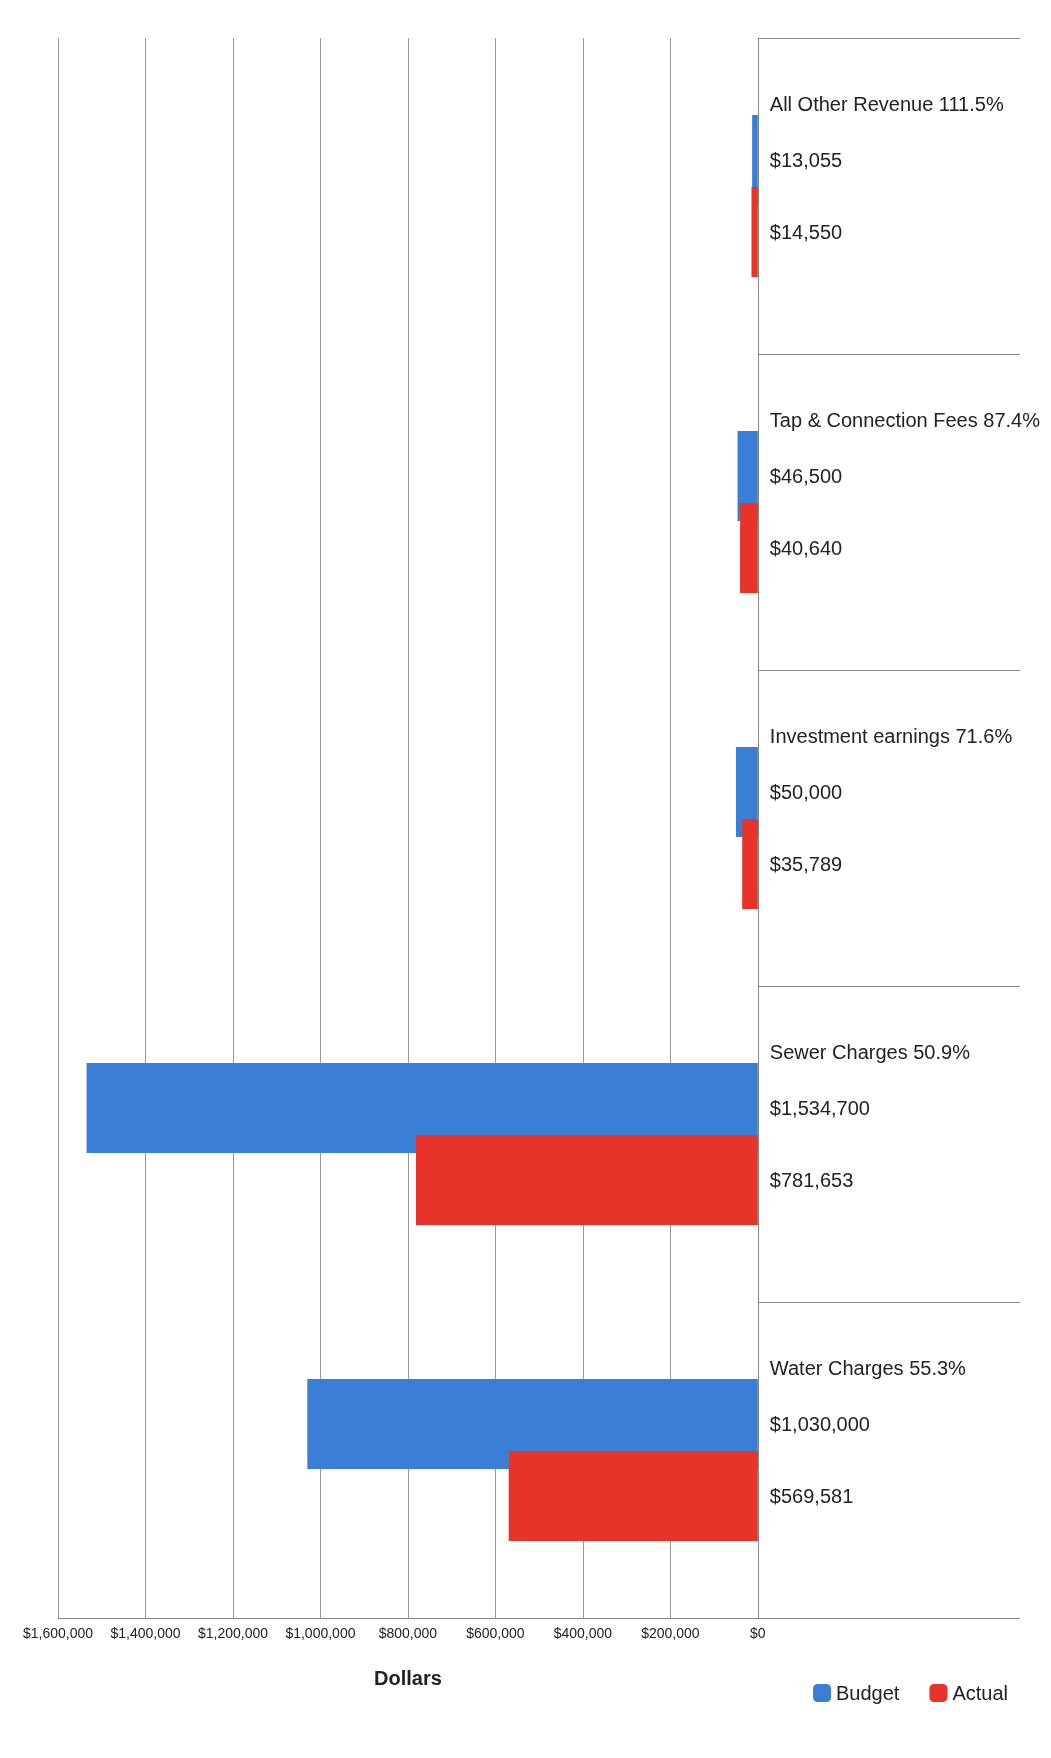 Image resolution: width=1051 pixels, height=1758 pixels. What do you see at coordinates (320, 1633) in the screenshot?
I see `x-tick-label: $1,000,000` at bounding box center [320, 1633].